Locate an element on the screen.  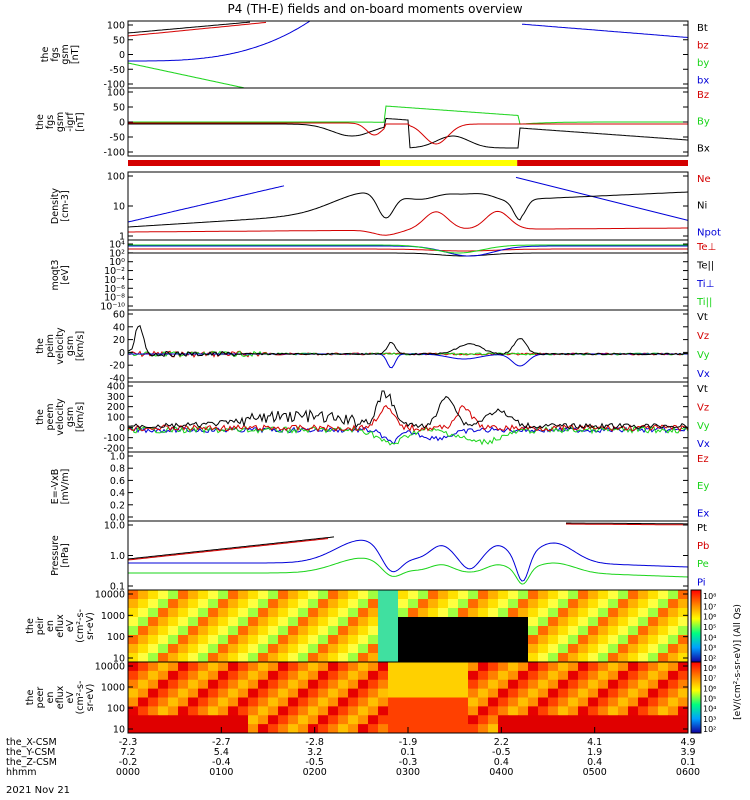
panel-fgs-gsm: 100 50 0 -50 -100 the fgs gsm [nT] Bt bz by bx is located at coordinates (374, 55).